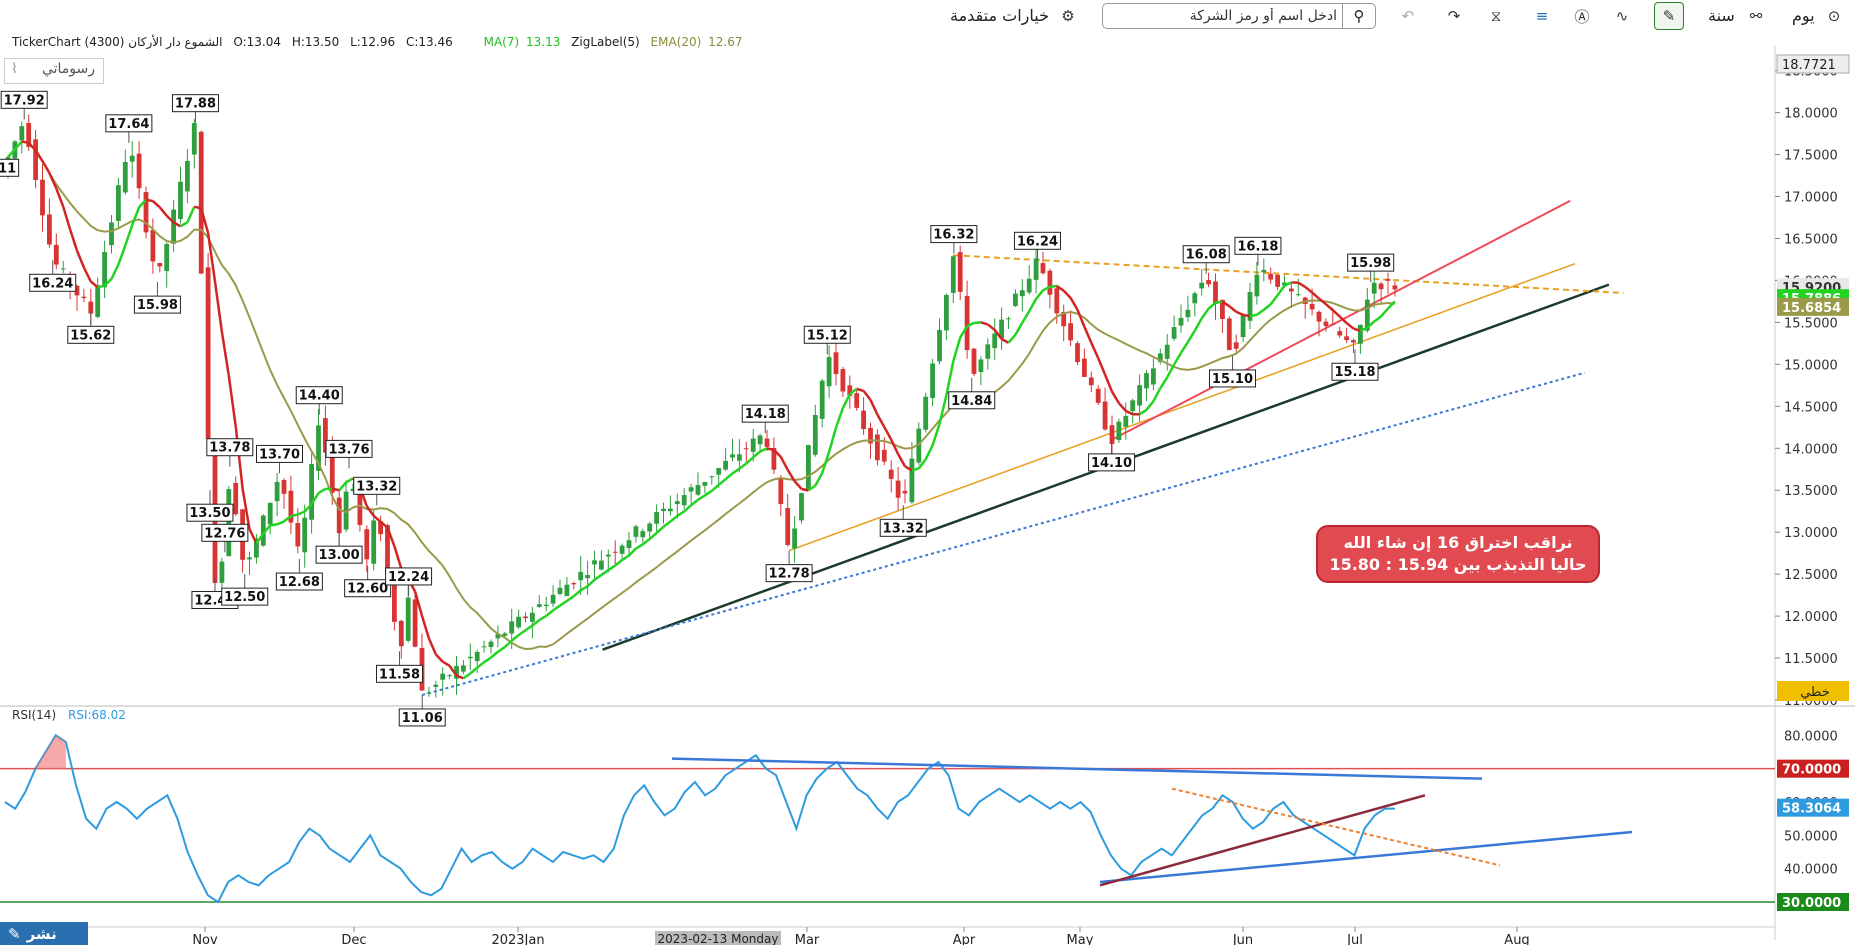  I want to click on time-label: Mar, so click(807, 939).